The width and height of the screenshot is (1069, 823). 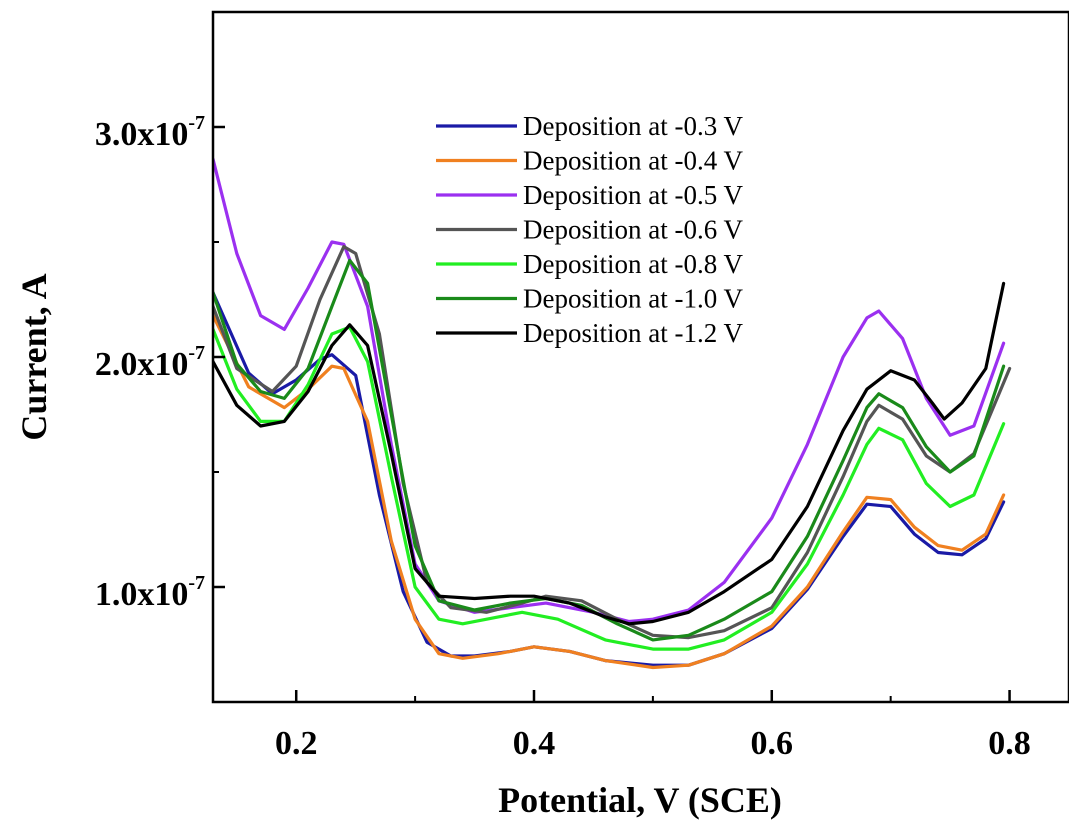 What do you see at coordinates (633, 195) in the screenshot?
I see `legend-label-3: Deposition at -0.5 V` at bounding box center [633, 195].